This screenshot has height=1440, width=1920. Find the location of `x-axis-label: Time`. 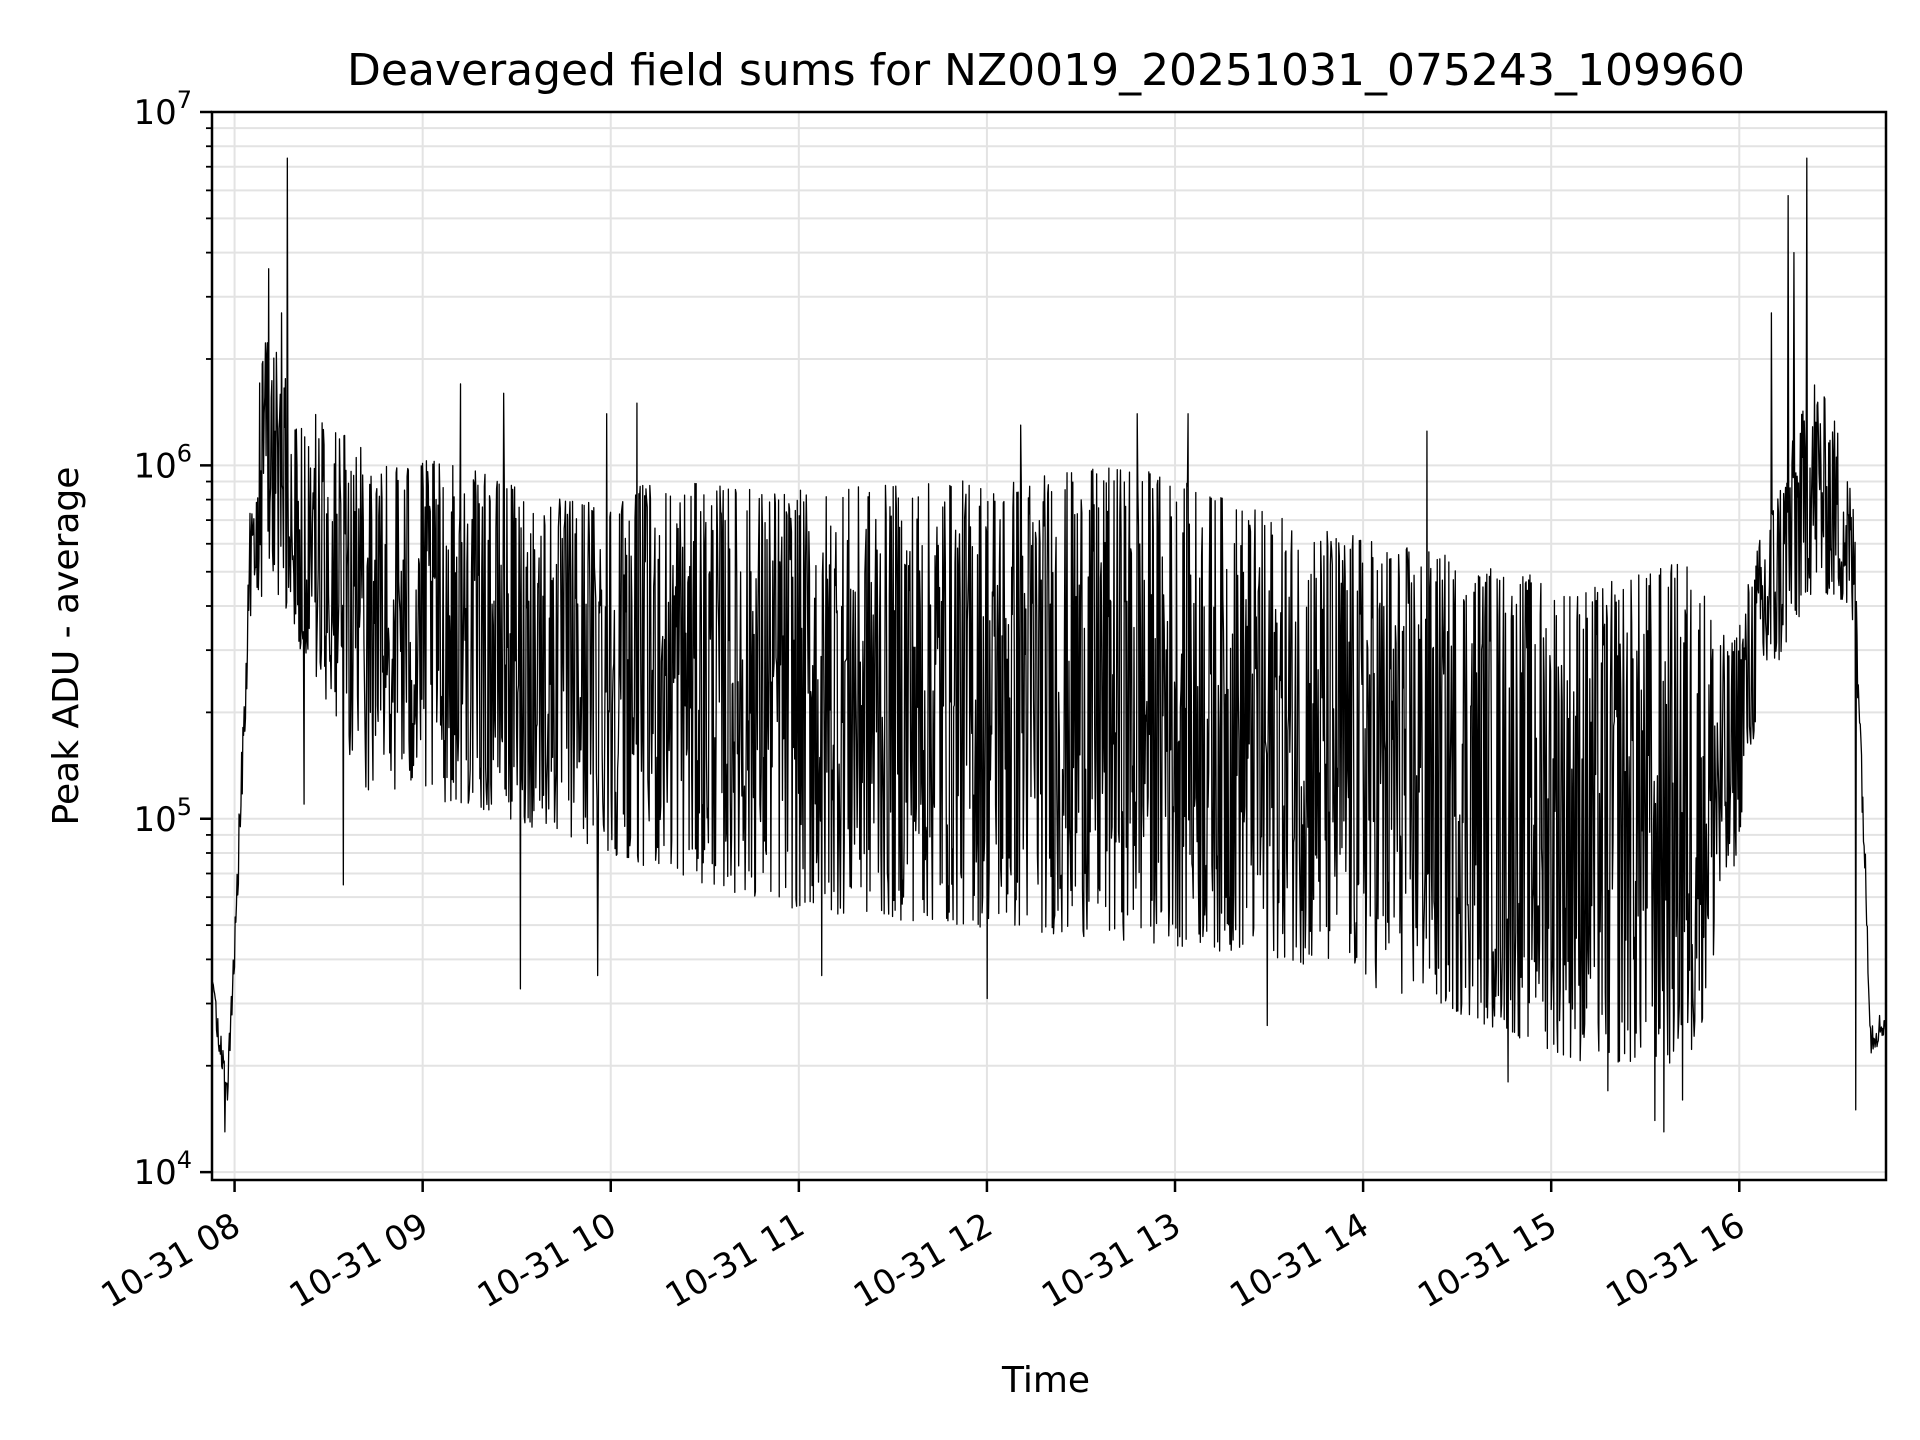

x-axis-label: Time is located at coordinates (1045, 1380).